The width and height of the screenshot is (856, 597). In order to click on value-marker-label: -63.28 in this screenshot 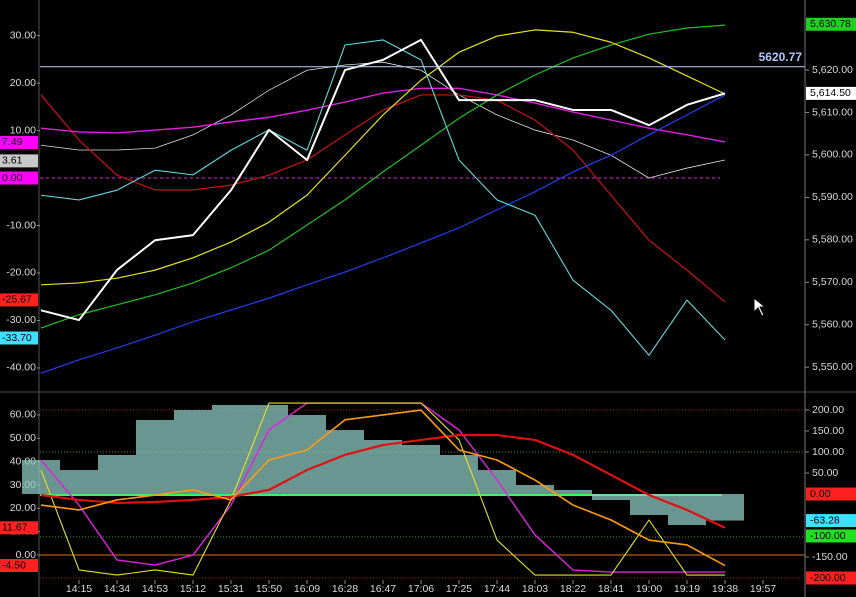, I will do `click(825, 520)`.